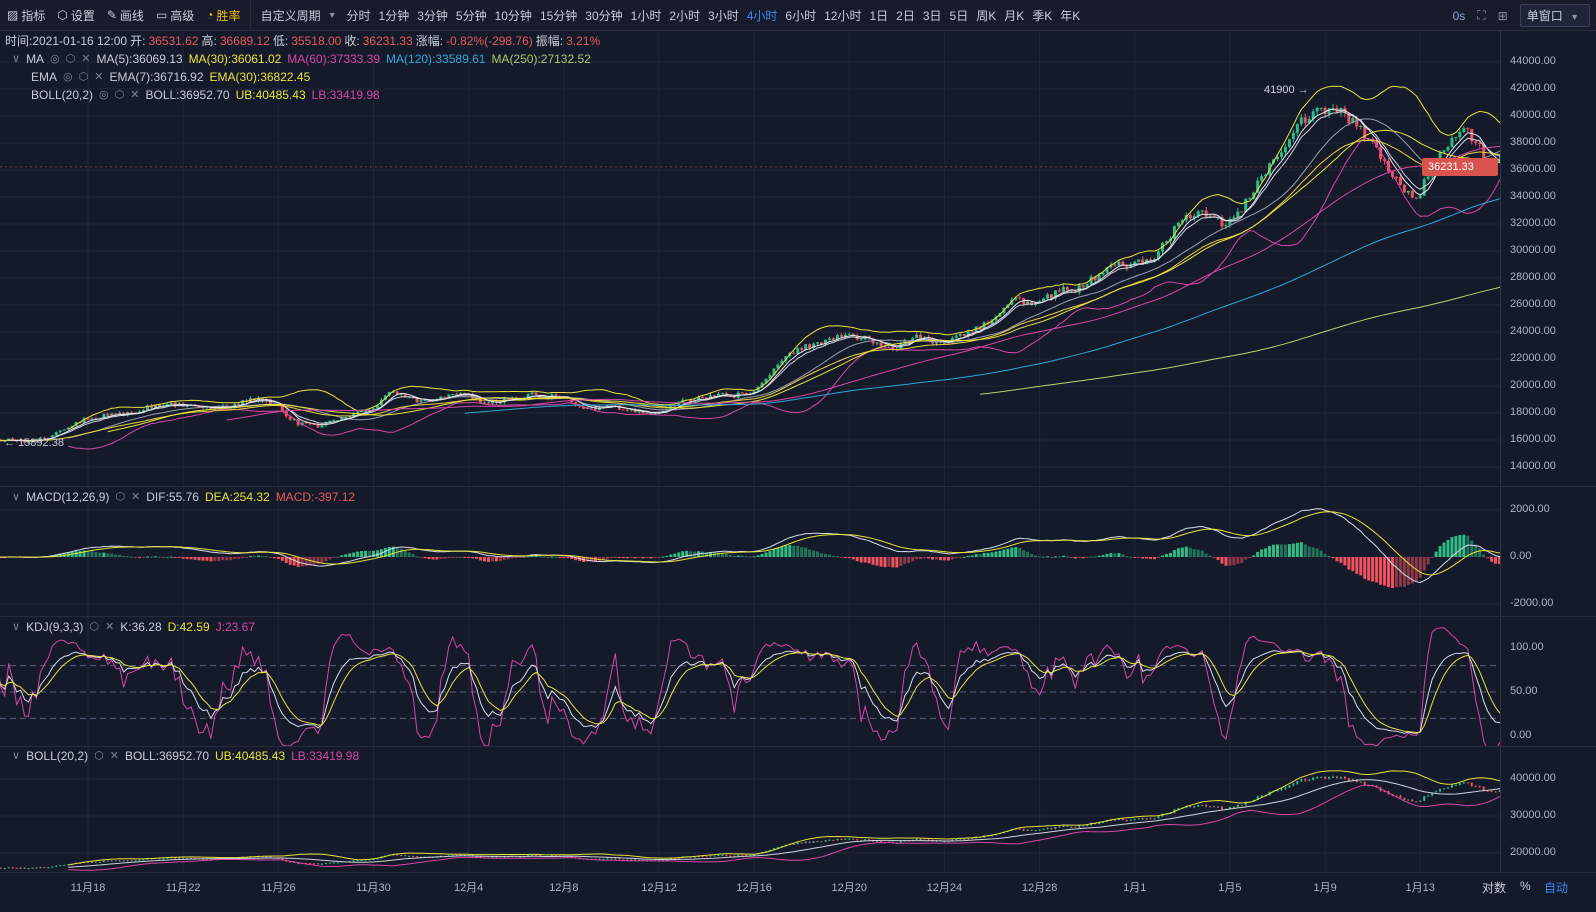  What do you see at coordinates (1042, 15) in the screenshot?
I see `period-tab: 季K` at bounding box center [1042, 15].